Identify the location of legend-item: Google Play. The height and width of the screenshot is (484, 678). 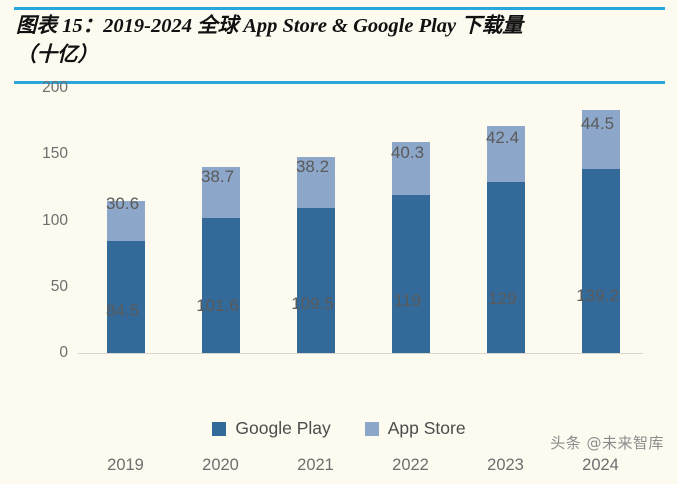
(271, 428).